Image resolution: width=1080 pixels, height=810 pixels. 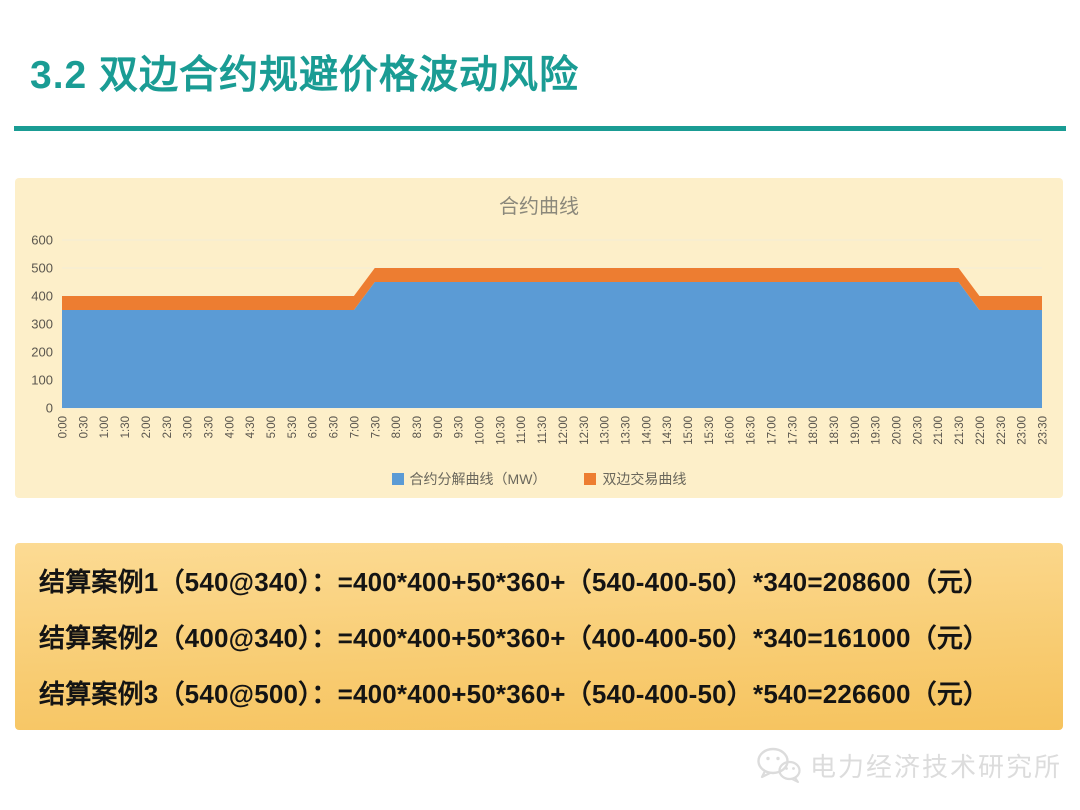 What do you see at coordinates (1023, 430) in the screenshot?
I see `svg-text: 23:00` at bounding box center [1023, 430].